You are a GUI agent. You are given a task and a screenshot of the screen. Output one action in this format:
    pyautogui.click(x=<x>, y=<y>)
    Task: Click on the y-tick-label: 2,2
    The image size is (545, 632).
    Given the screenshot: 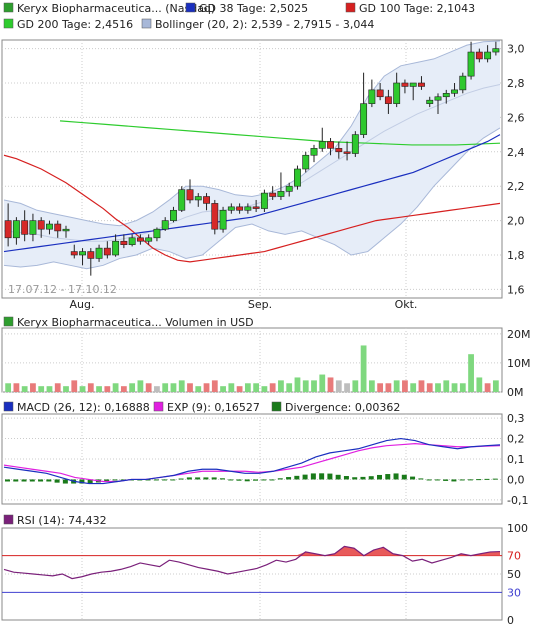 What is the action you would take?
    pyautogui.click(x=516, y=186)
    